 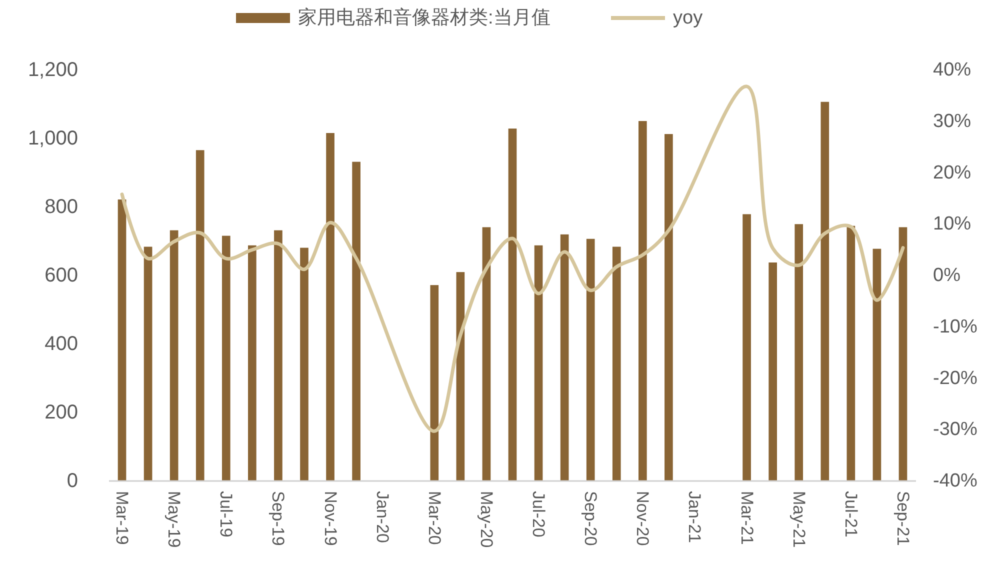 I want to click on y-tick-label: 1,200, so click(x=53, y=70).